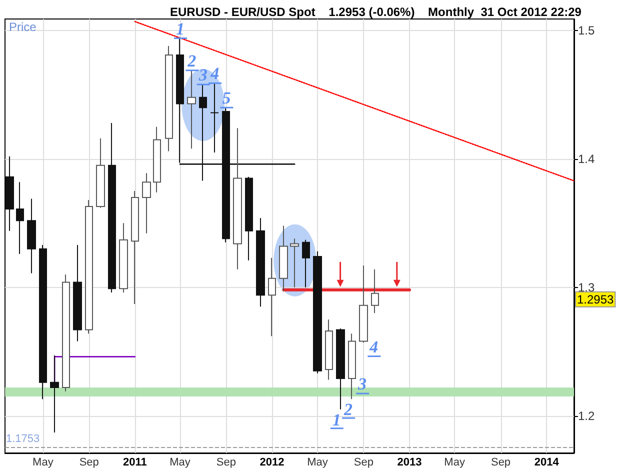 The width and height of the screenshot is (625, 469). What do you see at coordinates (587, 159) in the screenshot?
I see `y-tick-label: 1.4` at bounding box center [587, 159].